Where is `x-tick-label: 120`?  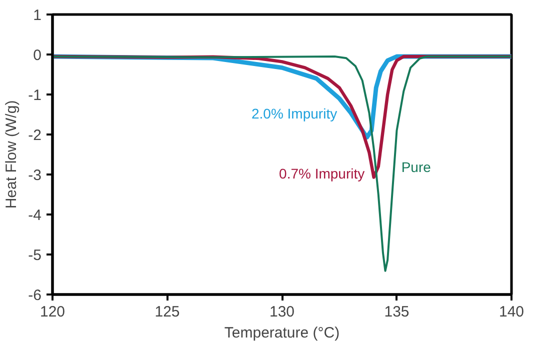
x-tick-label: 120 is located at coordinates (53, 312).